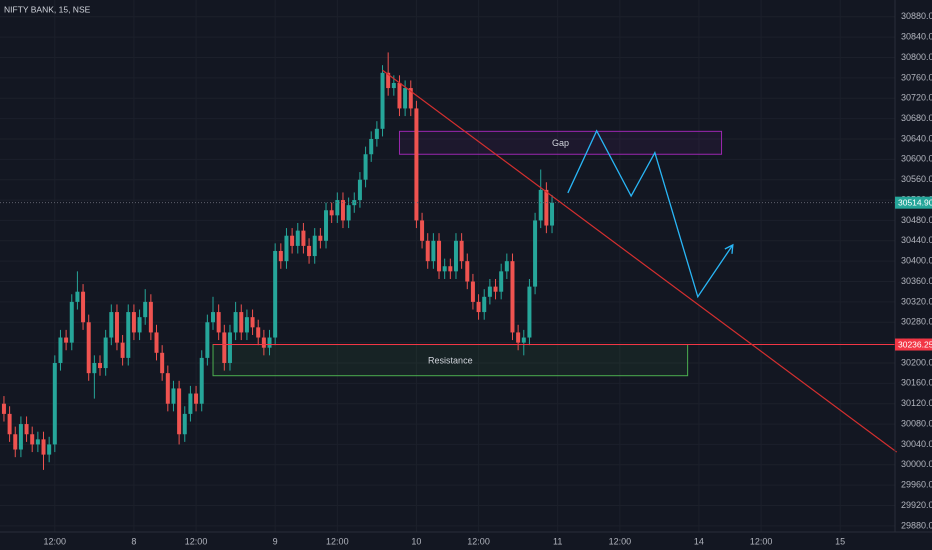 This screenshot has width=932, height=550. What do you see at coordinates (916, 57) in the screenshot?
I see `y-tick-label: 30800.00` at bounding box center [916, 57].